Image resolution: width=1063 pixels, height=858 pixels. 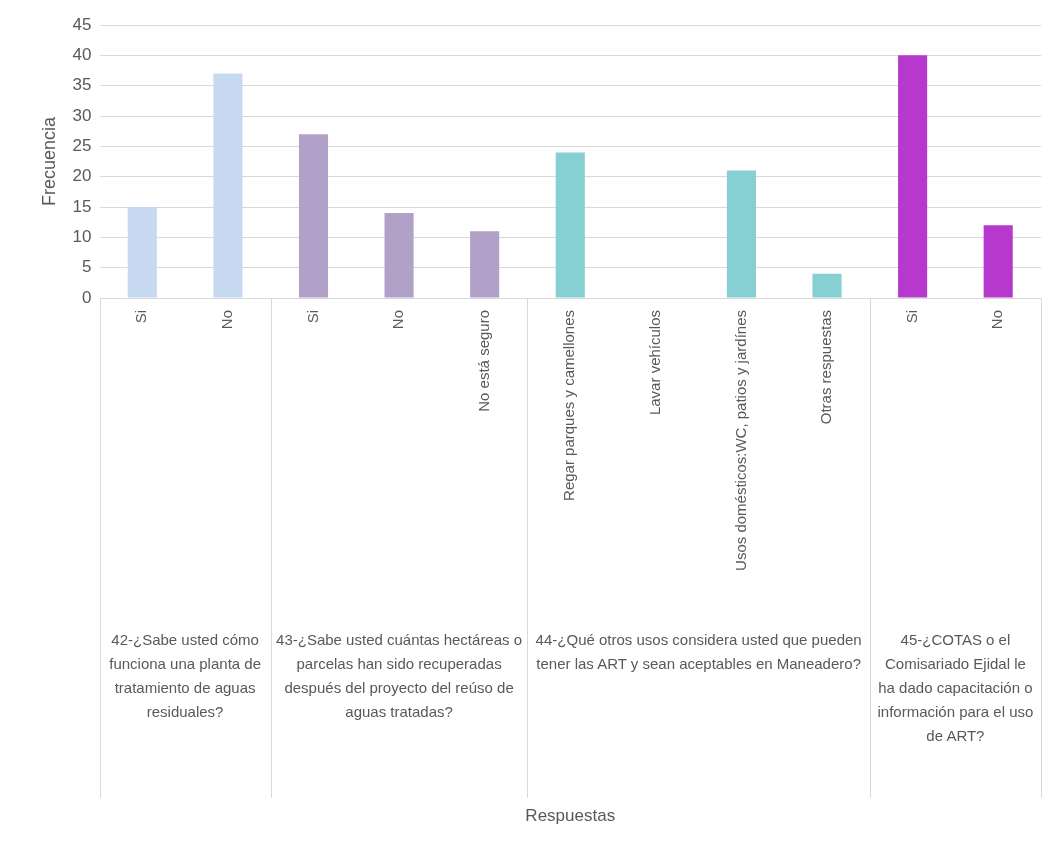 I want to click on text: 45-¿COTAS o el Comisariado Ejidal le ha dado capacitación o información para el uso de ART?, so click(x=955, y=687).